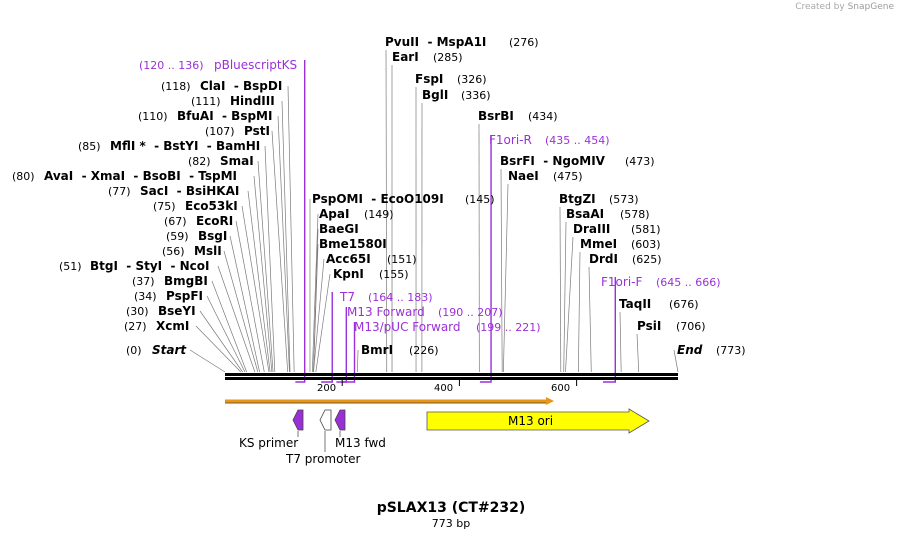 This screenshot has height=540, width=902. Describe the element at coordinates (646, 229) in the screenshot. I see `site-pos: (581)` at that location.